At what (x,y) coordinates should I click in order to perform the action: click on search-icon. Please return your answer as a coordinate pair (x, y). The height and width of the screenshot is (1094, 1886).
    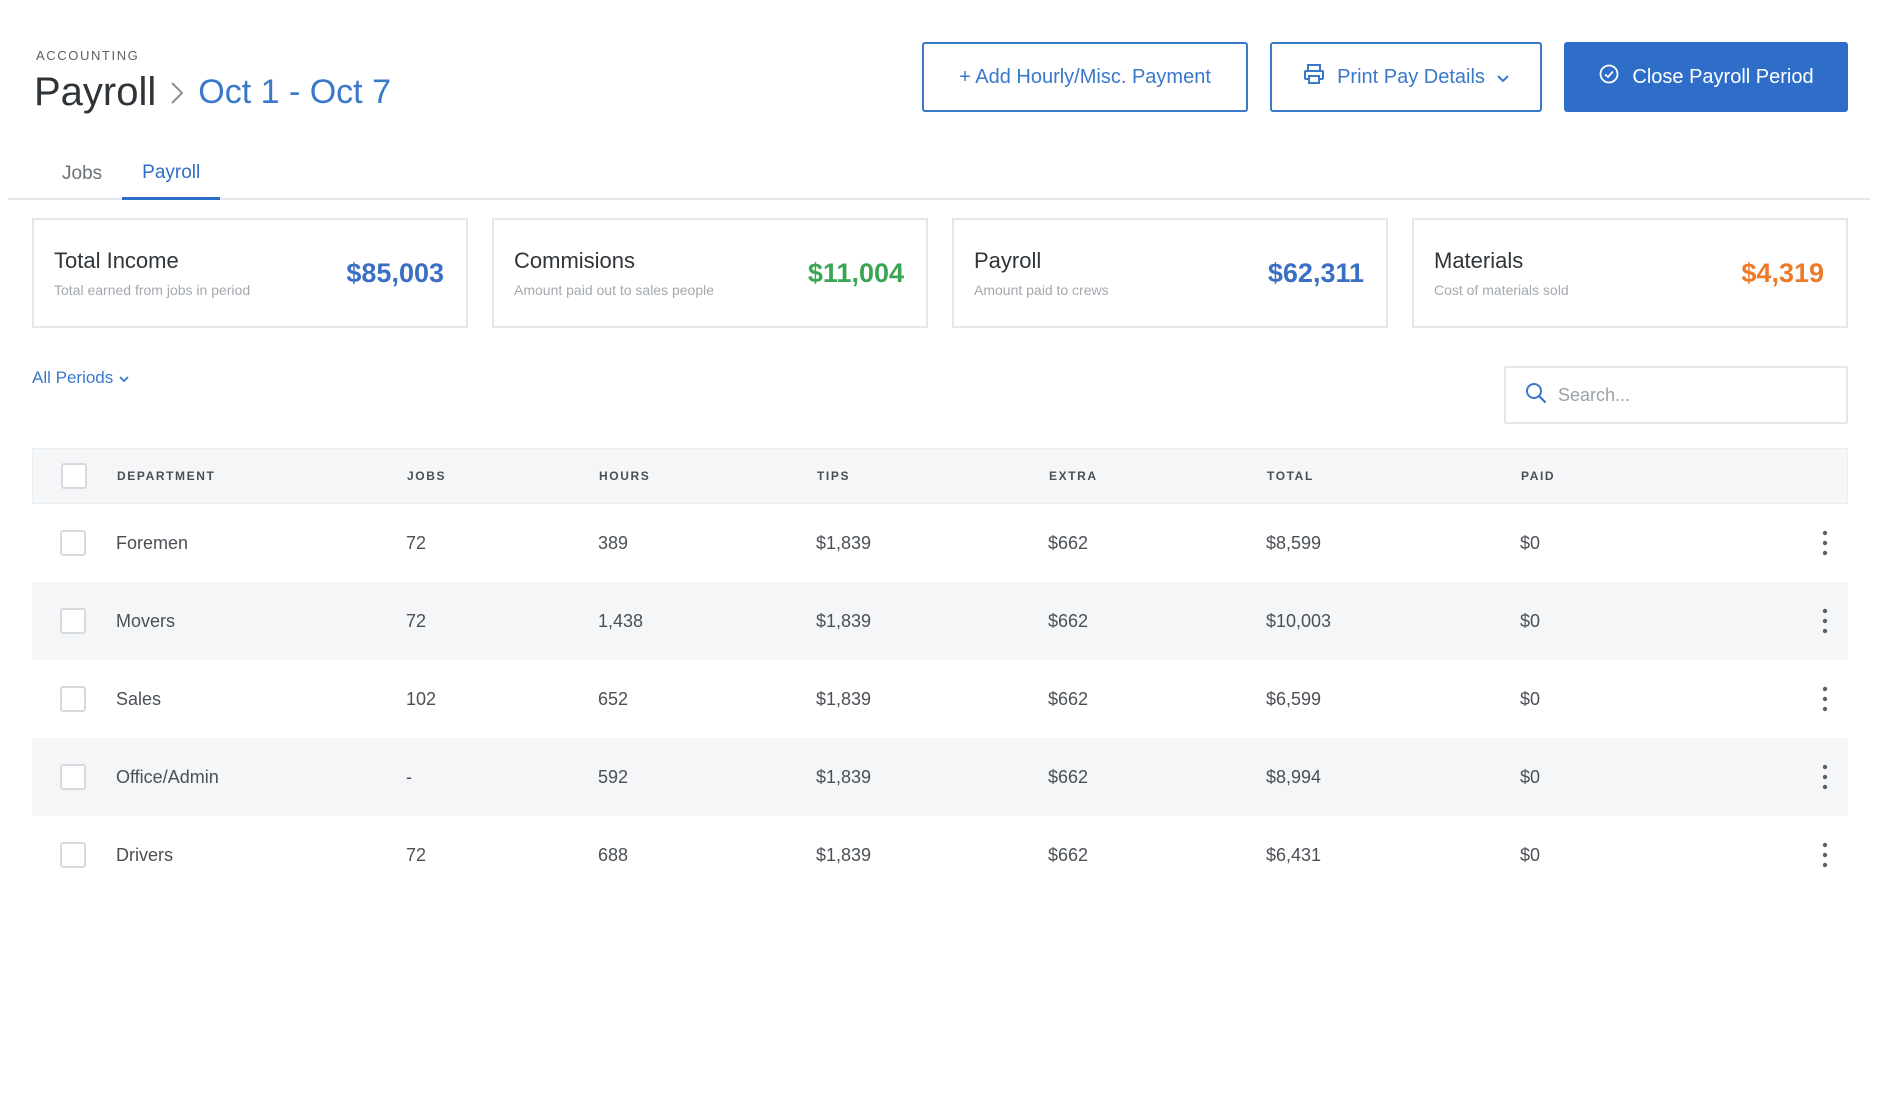
    Looking at the image, I should click on (1536, 395).